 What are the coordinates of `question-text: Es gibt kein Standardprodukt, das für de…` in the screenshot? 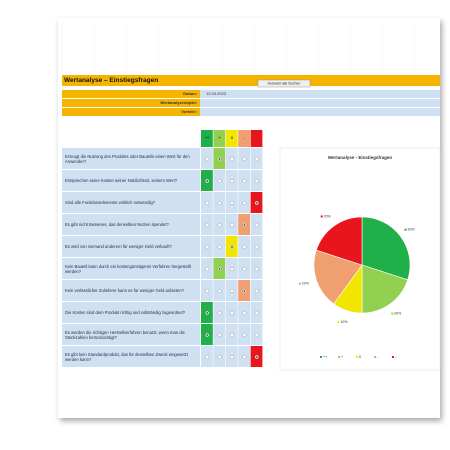 It's located at (126, 356).